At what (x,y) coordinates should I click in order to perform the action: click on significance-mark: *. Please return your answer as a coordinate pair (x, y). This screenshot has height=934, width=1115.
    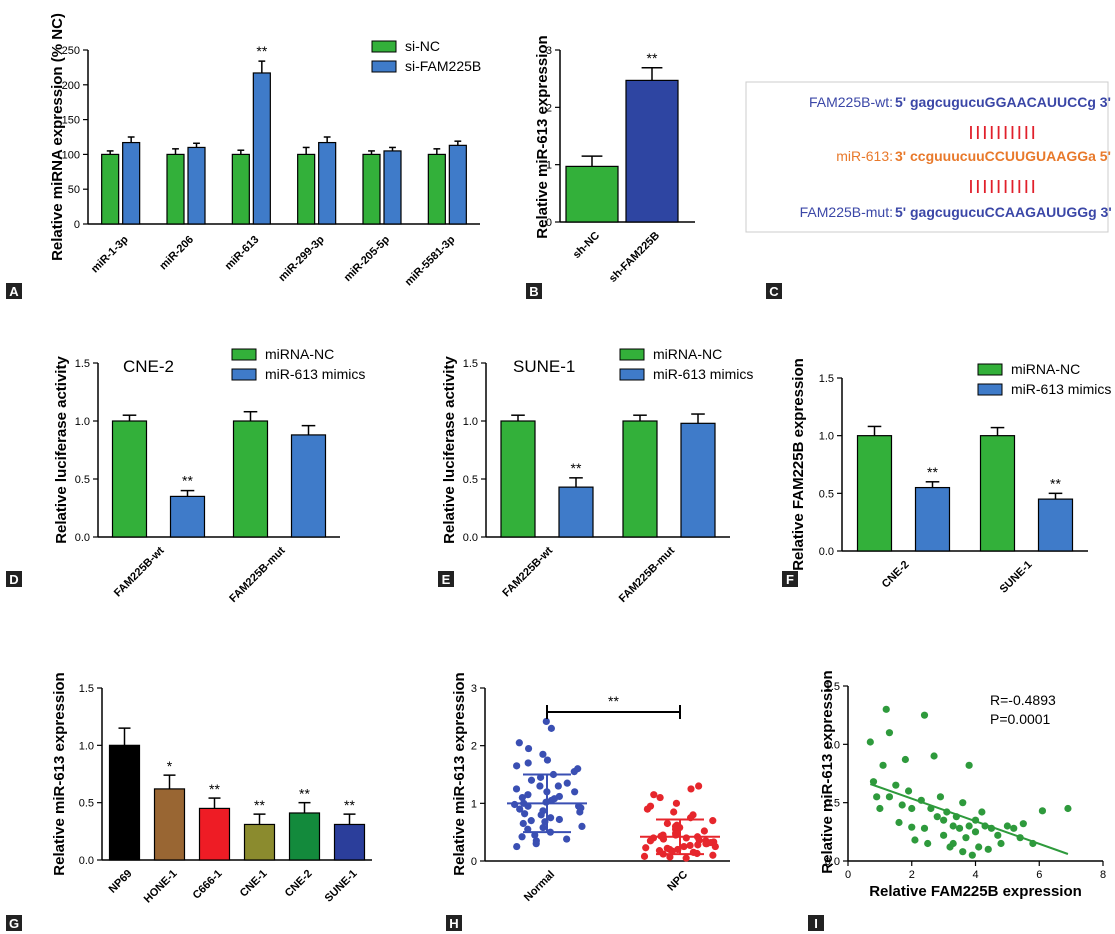
    Looking at the image, I should click on (170, 766).